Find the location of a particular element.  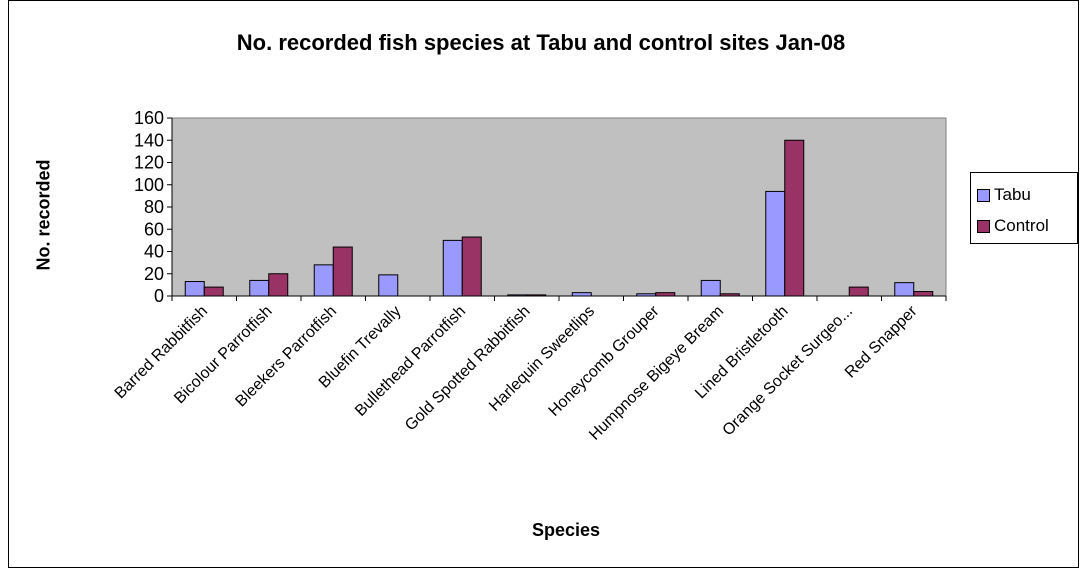

y-tick-label: 0 is located at coordinates (159, 296).